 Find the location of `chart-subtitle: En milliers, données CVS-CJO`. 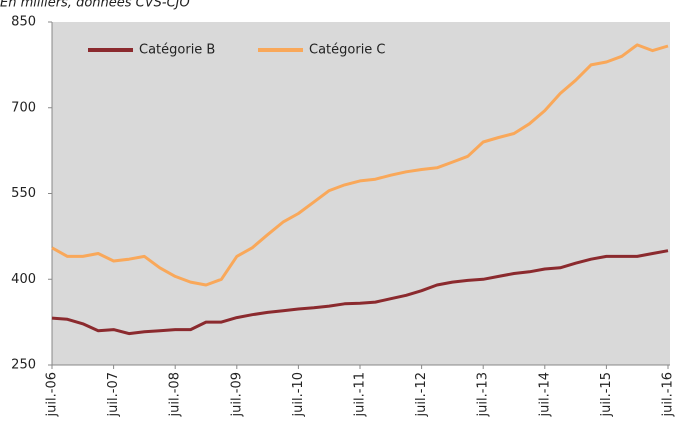

chart-subtitle: En milliers, données CVS-CJO is located at coordinates (95, 5).